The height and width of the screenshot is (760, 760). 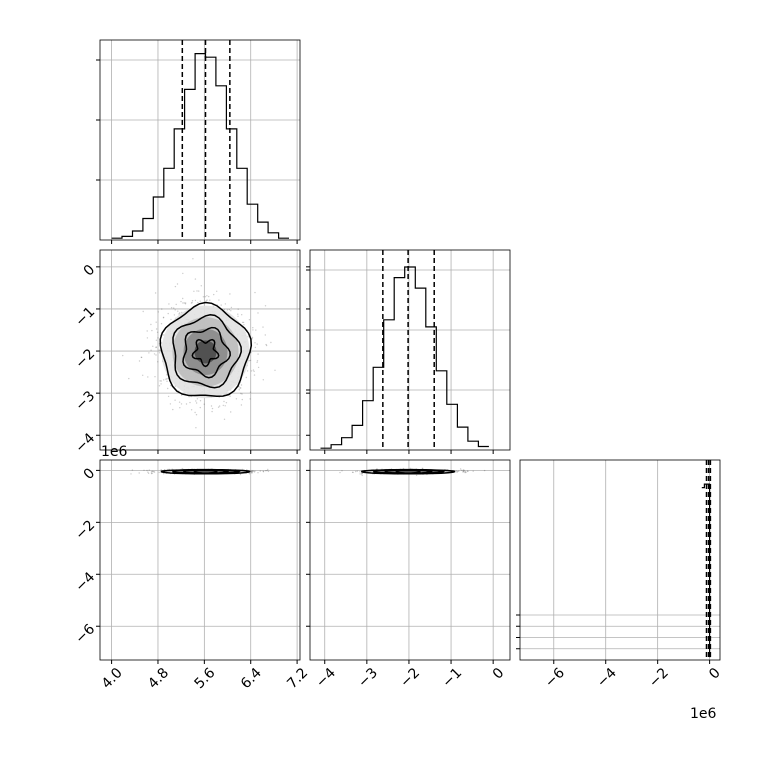 What do you see at coordinates (368, 678) in the screenshot?
I see `xtick-label-1-1: −3` at bounding box center [368, 678].